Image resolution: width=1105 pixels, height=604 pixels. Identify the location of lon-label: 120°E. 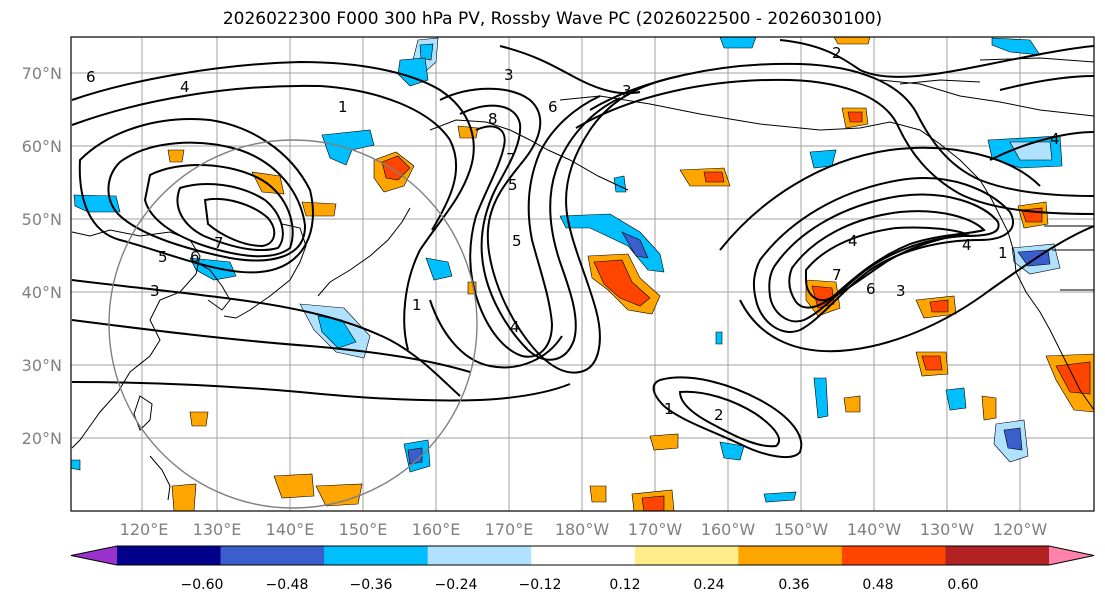
(144, 529).